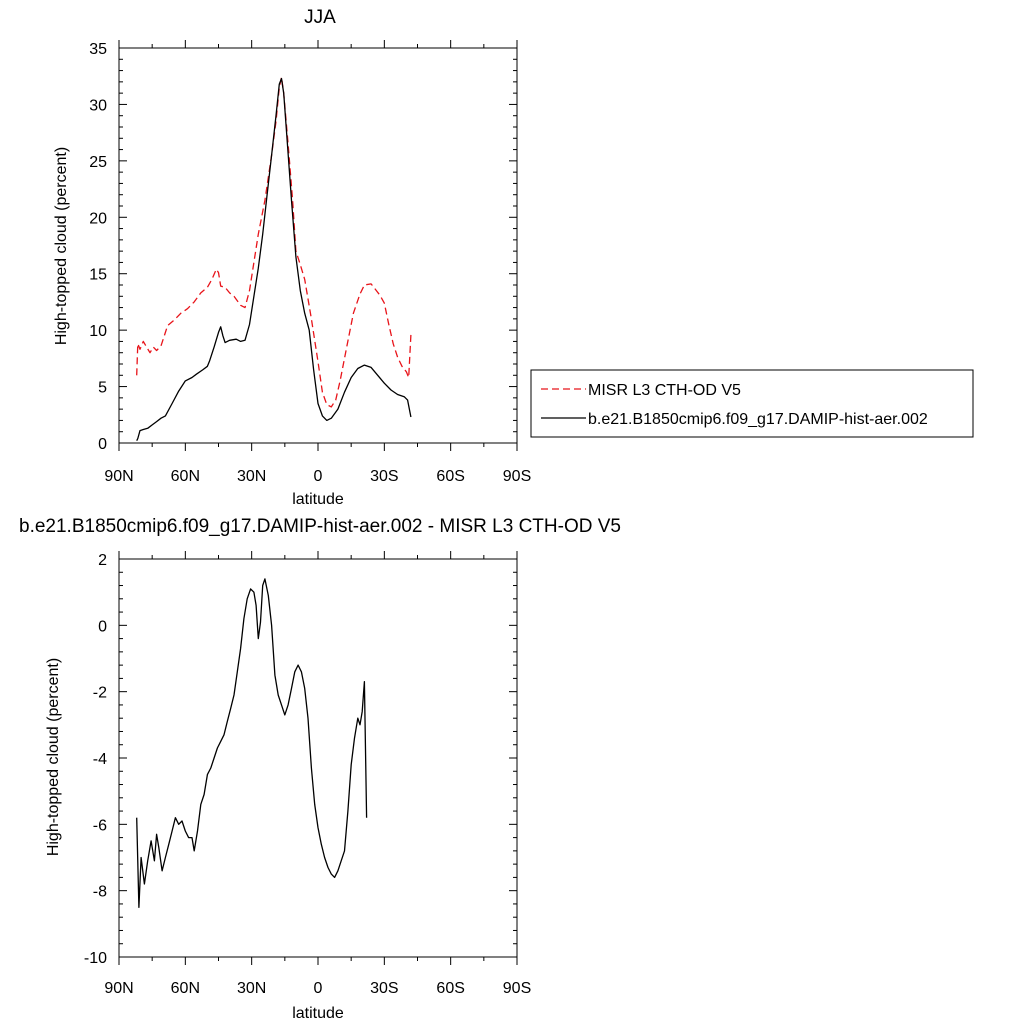  Describe the element at coordinates (102, 560) in the screenshot. I see `y-tick-label: 2` at that location.